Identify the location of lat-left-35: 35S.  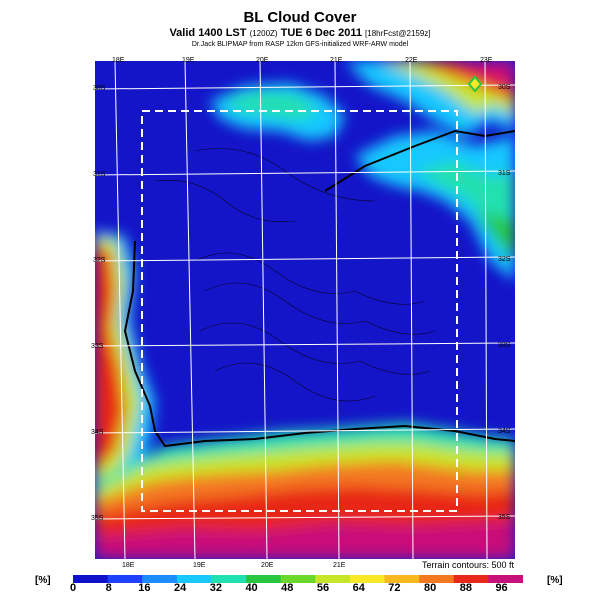
(97, 518).